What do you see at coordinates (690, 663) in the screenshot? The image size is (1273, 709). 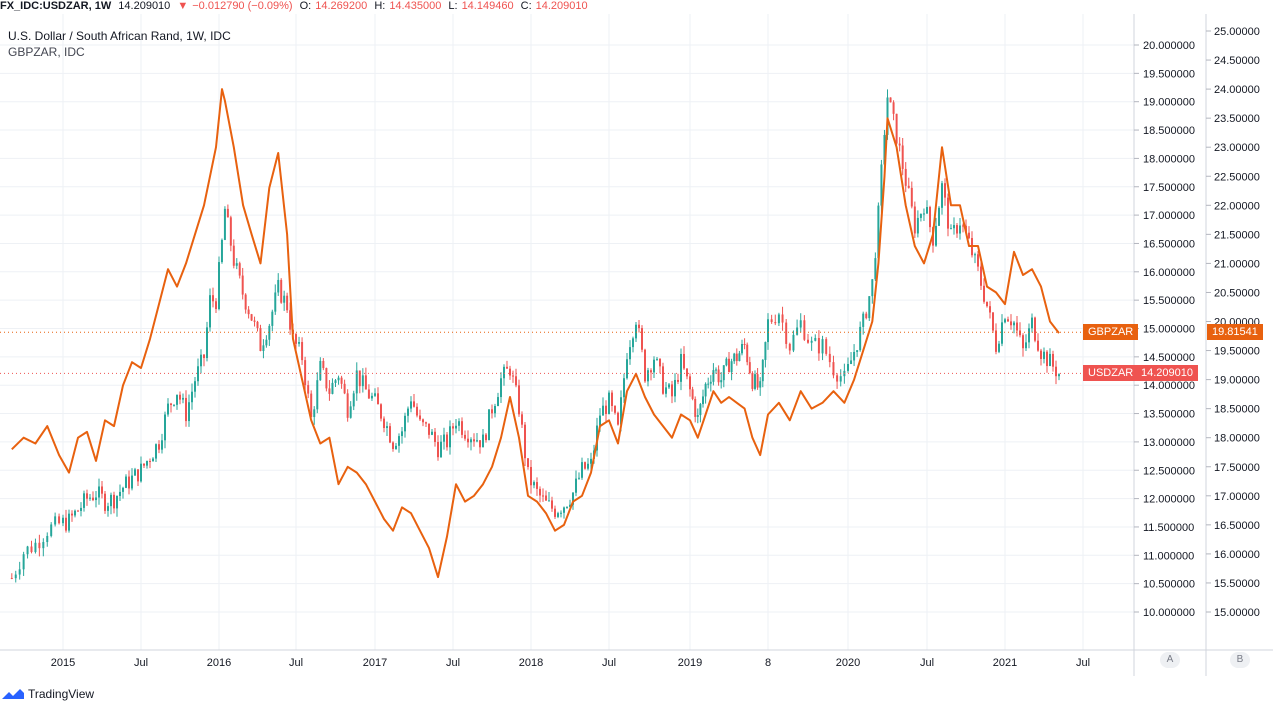 I see `time-axis-tick-label: 2019` at bounding box center [690, 663].